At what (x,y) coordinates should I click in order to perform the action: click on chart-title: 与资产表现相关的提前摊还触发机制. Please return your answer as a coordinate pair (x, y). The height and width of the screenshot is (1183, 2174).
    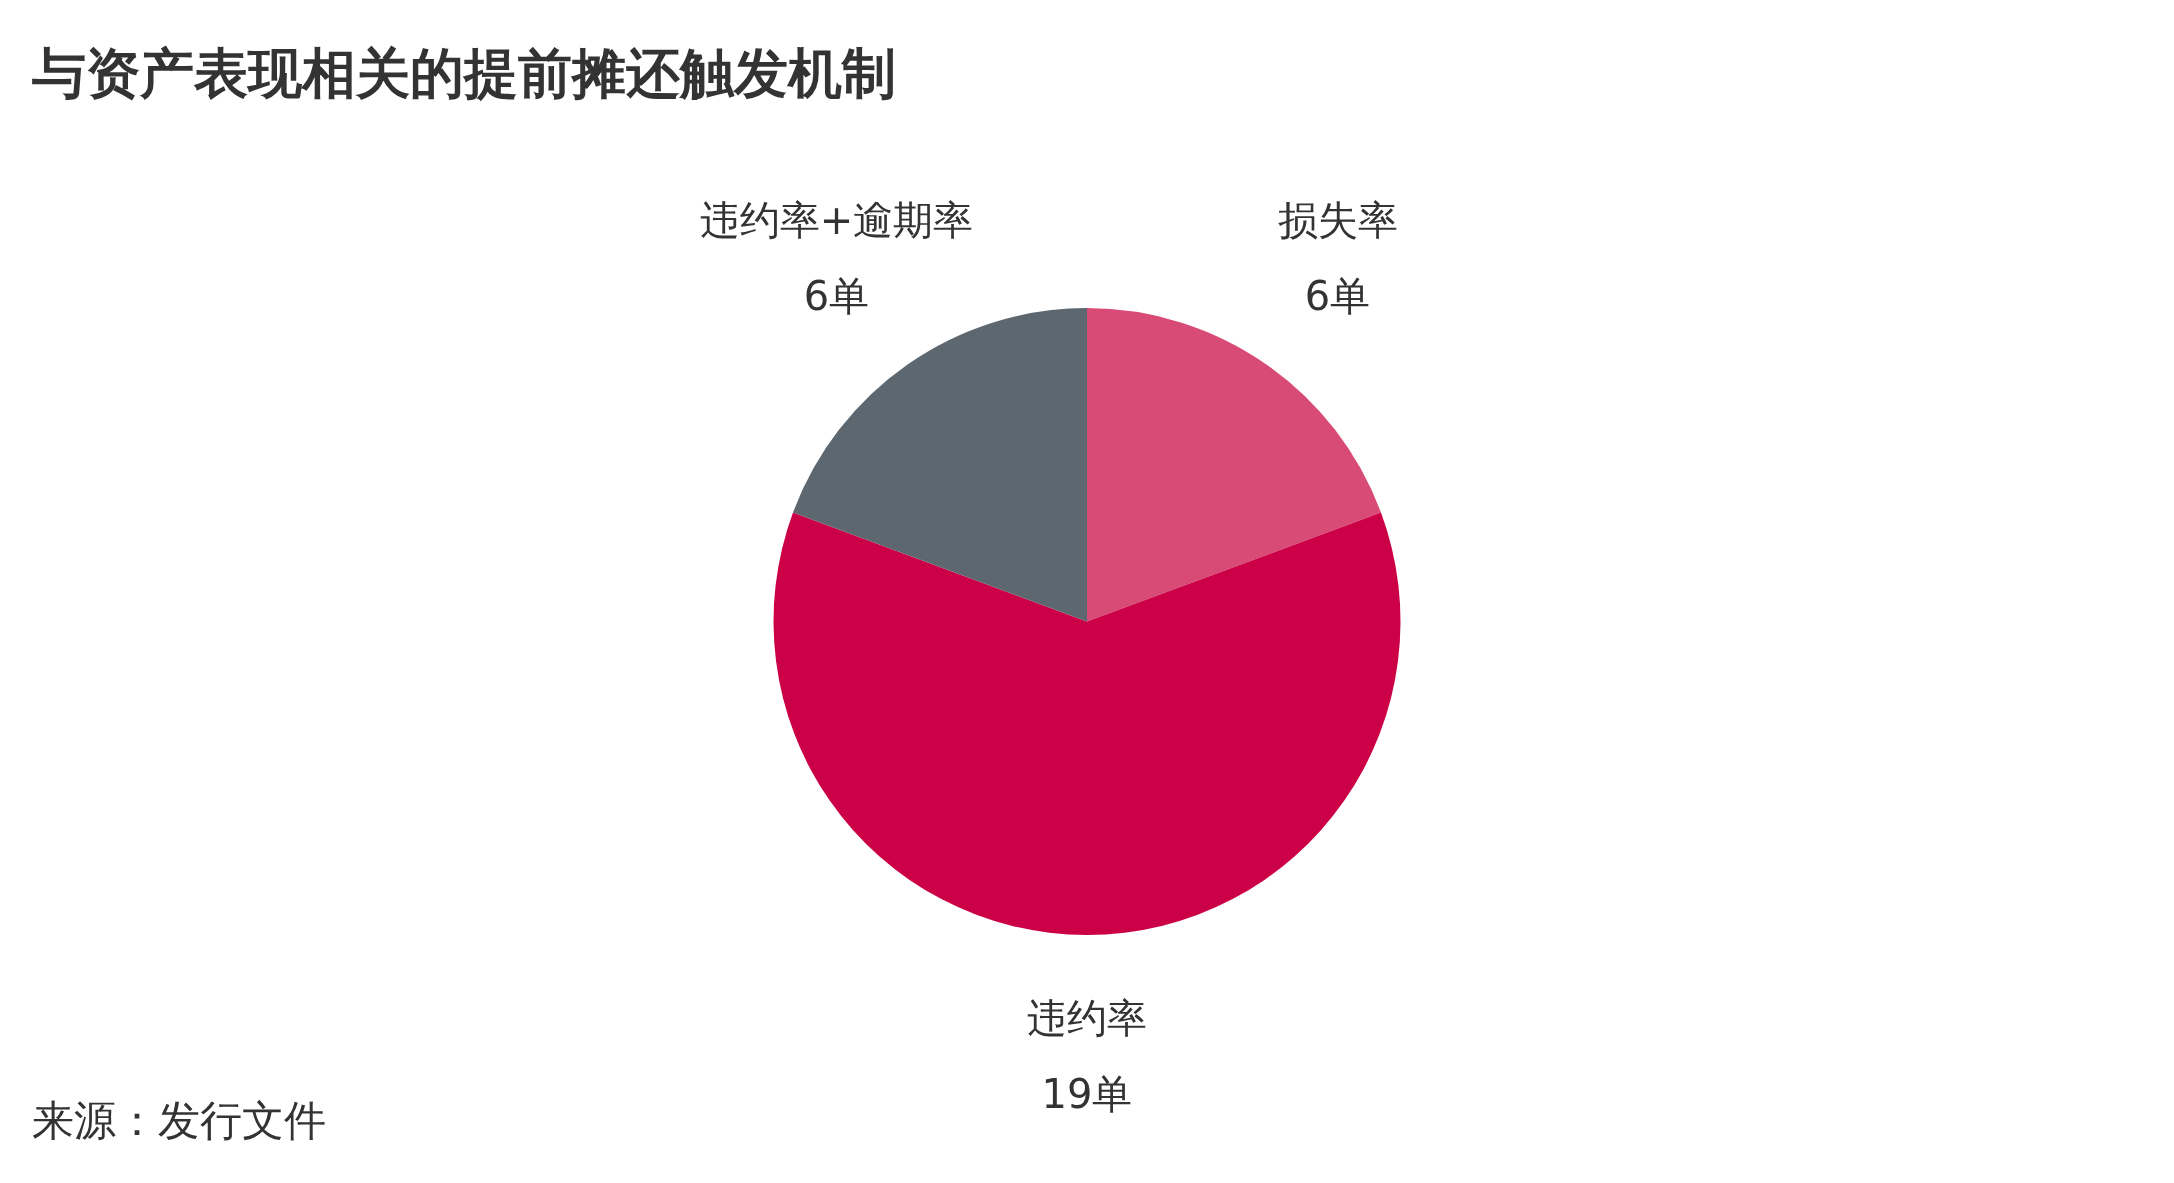
    Looking at the image, I should click on (464, 74).